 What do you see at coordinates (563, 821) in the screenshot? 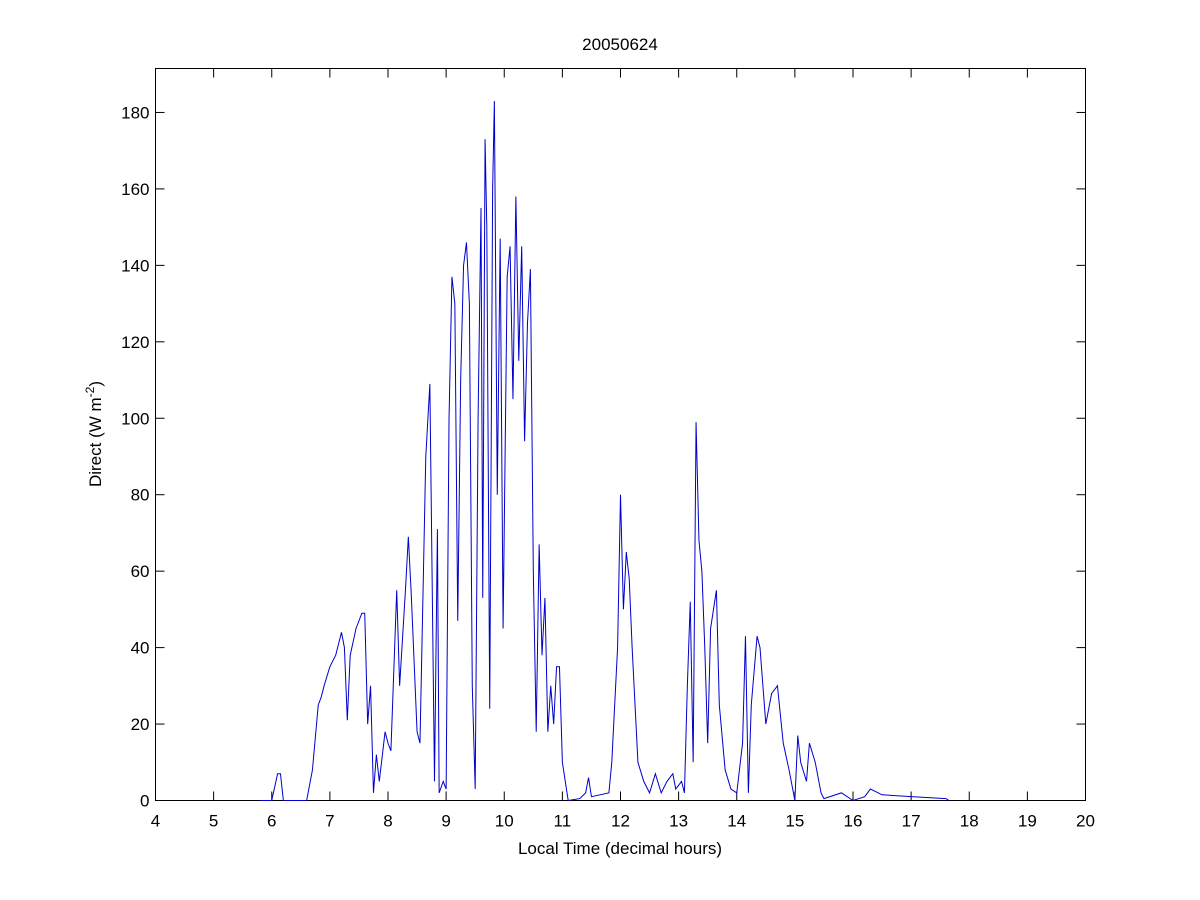
I see `x-tick-label: 11` at bounding box center [563, 821].